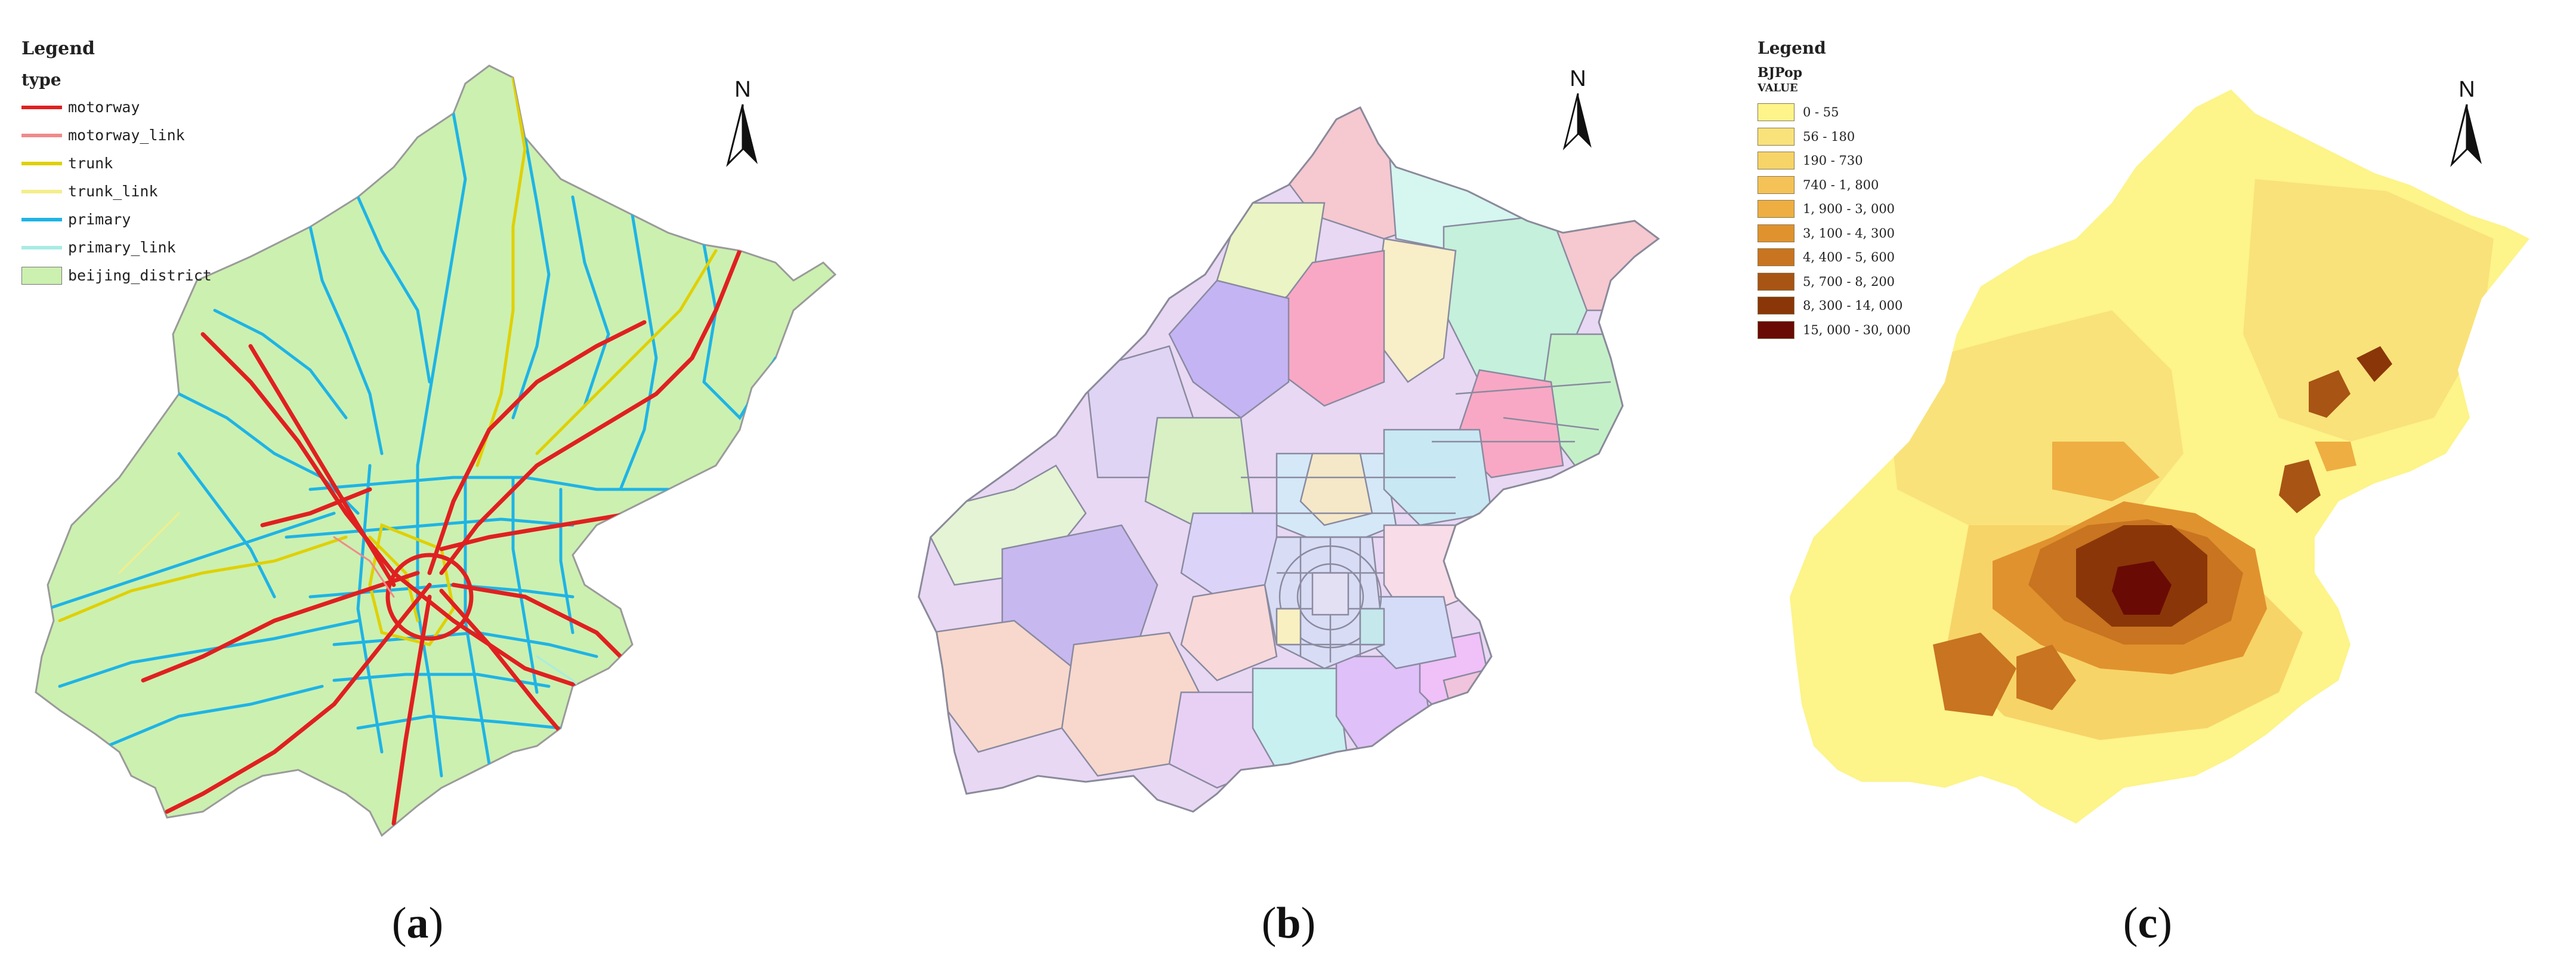 The image size is (2576, 971). I want to click on road-legend-field: type, so click(41, 80).